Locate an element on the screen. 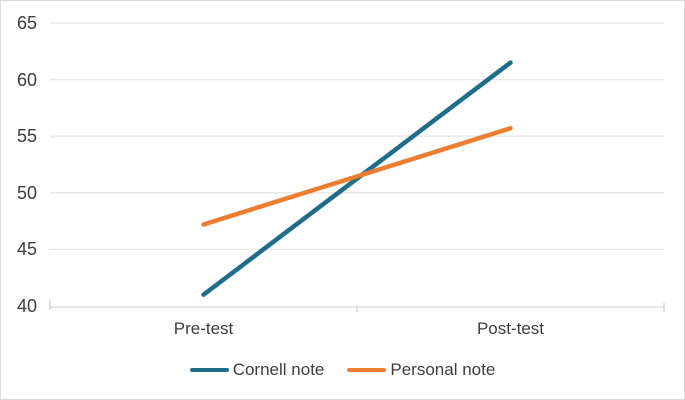 The image size is (685, 400). y-axis-tick-label: 65 is located at coordinates (26, 23).